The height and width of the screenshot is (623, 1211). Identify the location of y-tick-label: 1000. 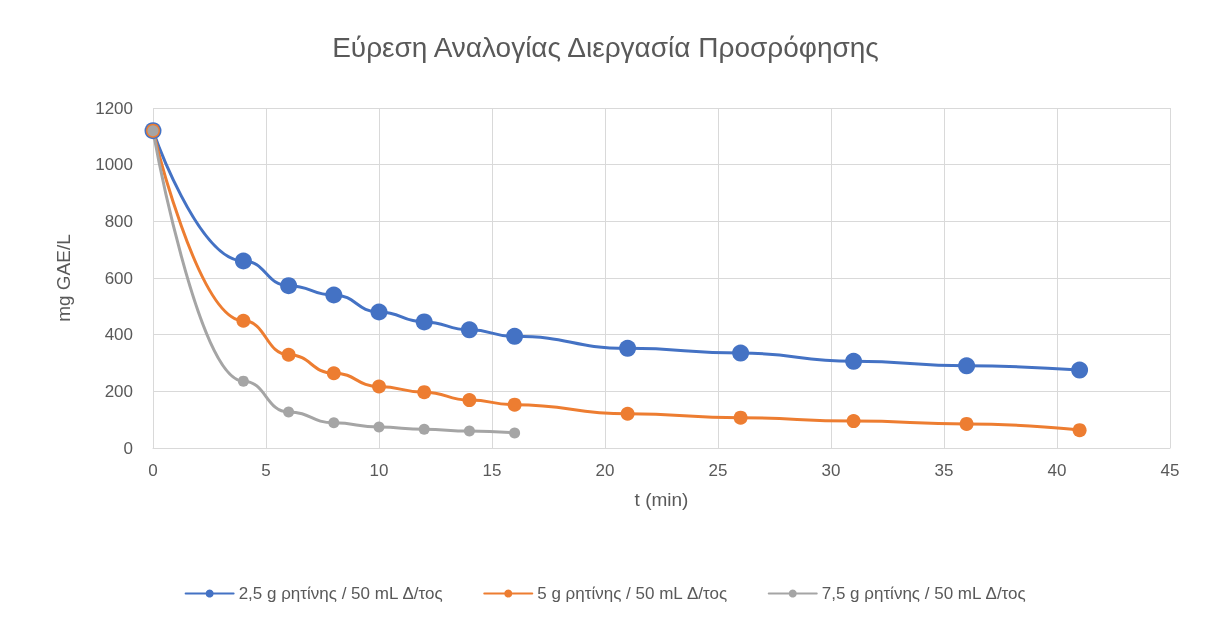
(114, 165).